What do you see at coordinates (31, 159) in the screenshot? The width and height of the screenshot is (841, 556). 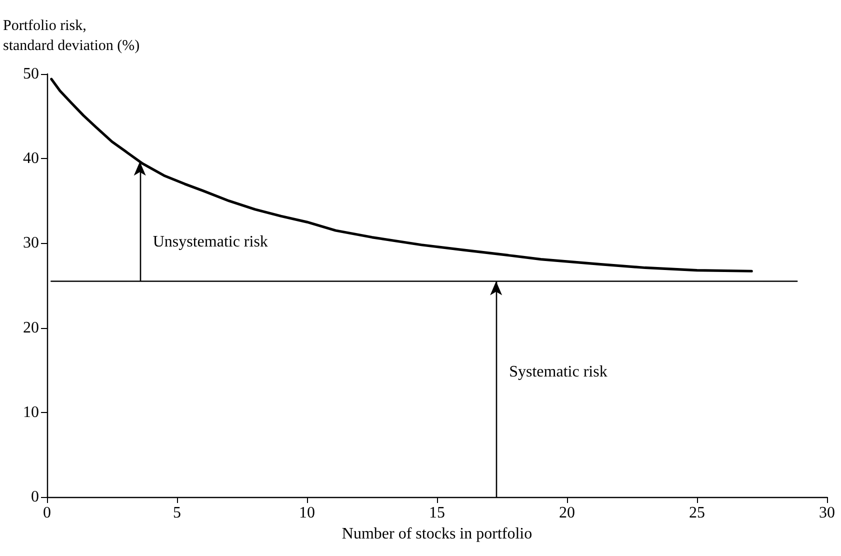 I see `y-tick-label: 40` at bounding box center [31, 159].